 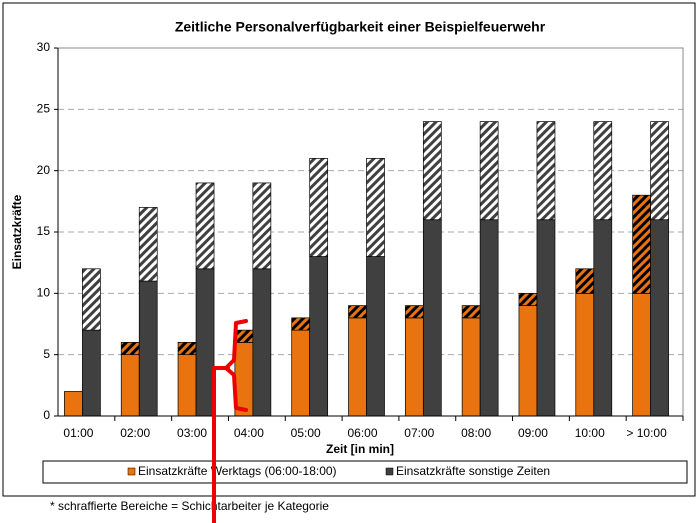 What do you see at coordinates (590, 433) in the screenshot?
I see `x-tick-label: 10:00` at bounding box center [590, 433].